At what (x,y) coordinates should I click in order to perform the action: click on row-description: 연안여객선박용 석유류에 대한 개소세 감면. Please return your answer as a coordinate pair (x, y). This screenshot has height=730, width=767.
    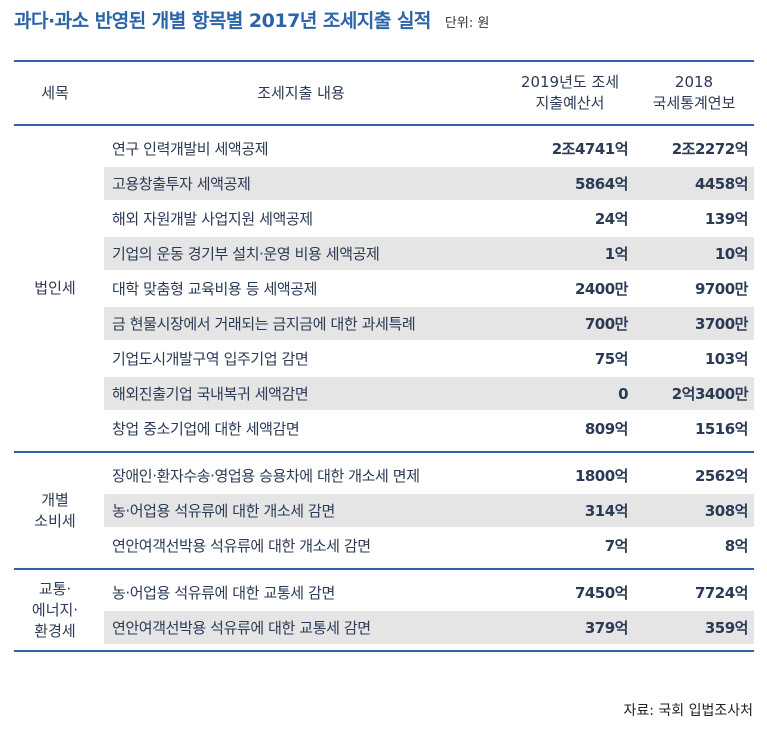
    Looking at the image, I should click on (241, 546).